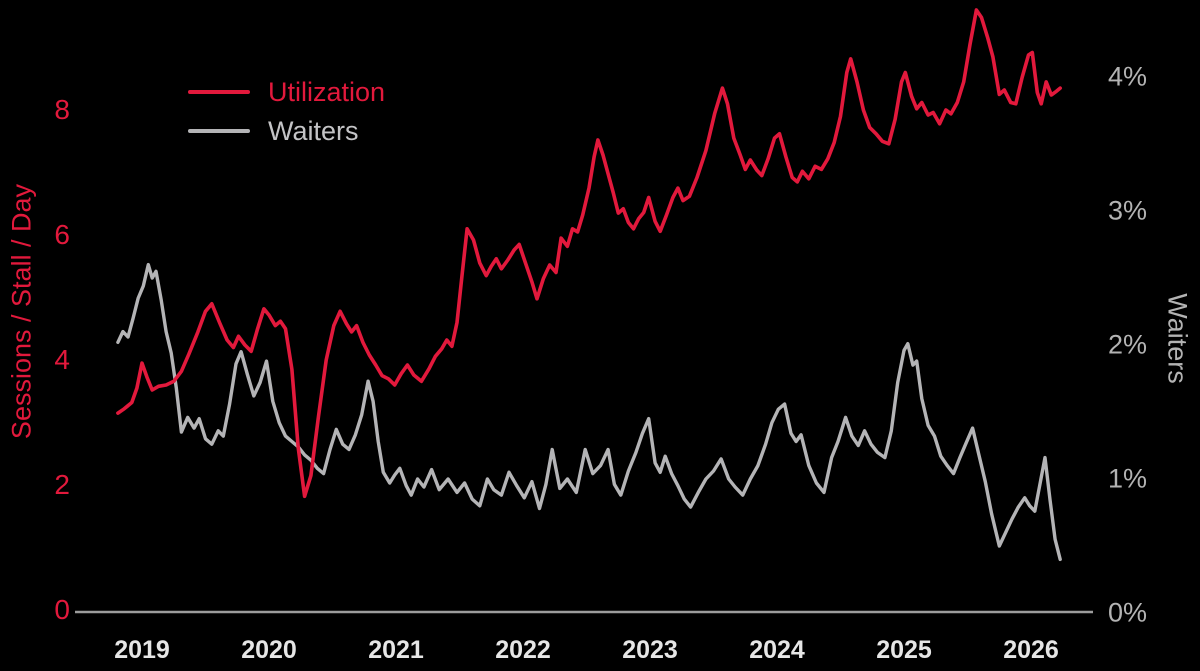 The image size is (1200, 671). I want to click on left-axis-title: Sessions / Stall / Day, so click(21, 311).